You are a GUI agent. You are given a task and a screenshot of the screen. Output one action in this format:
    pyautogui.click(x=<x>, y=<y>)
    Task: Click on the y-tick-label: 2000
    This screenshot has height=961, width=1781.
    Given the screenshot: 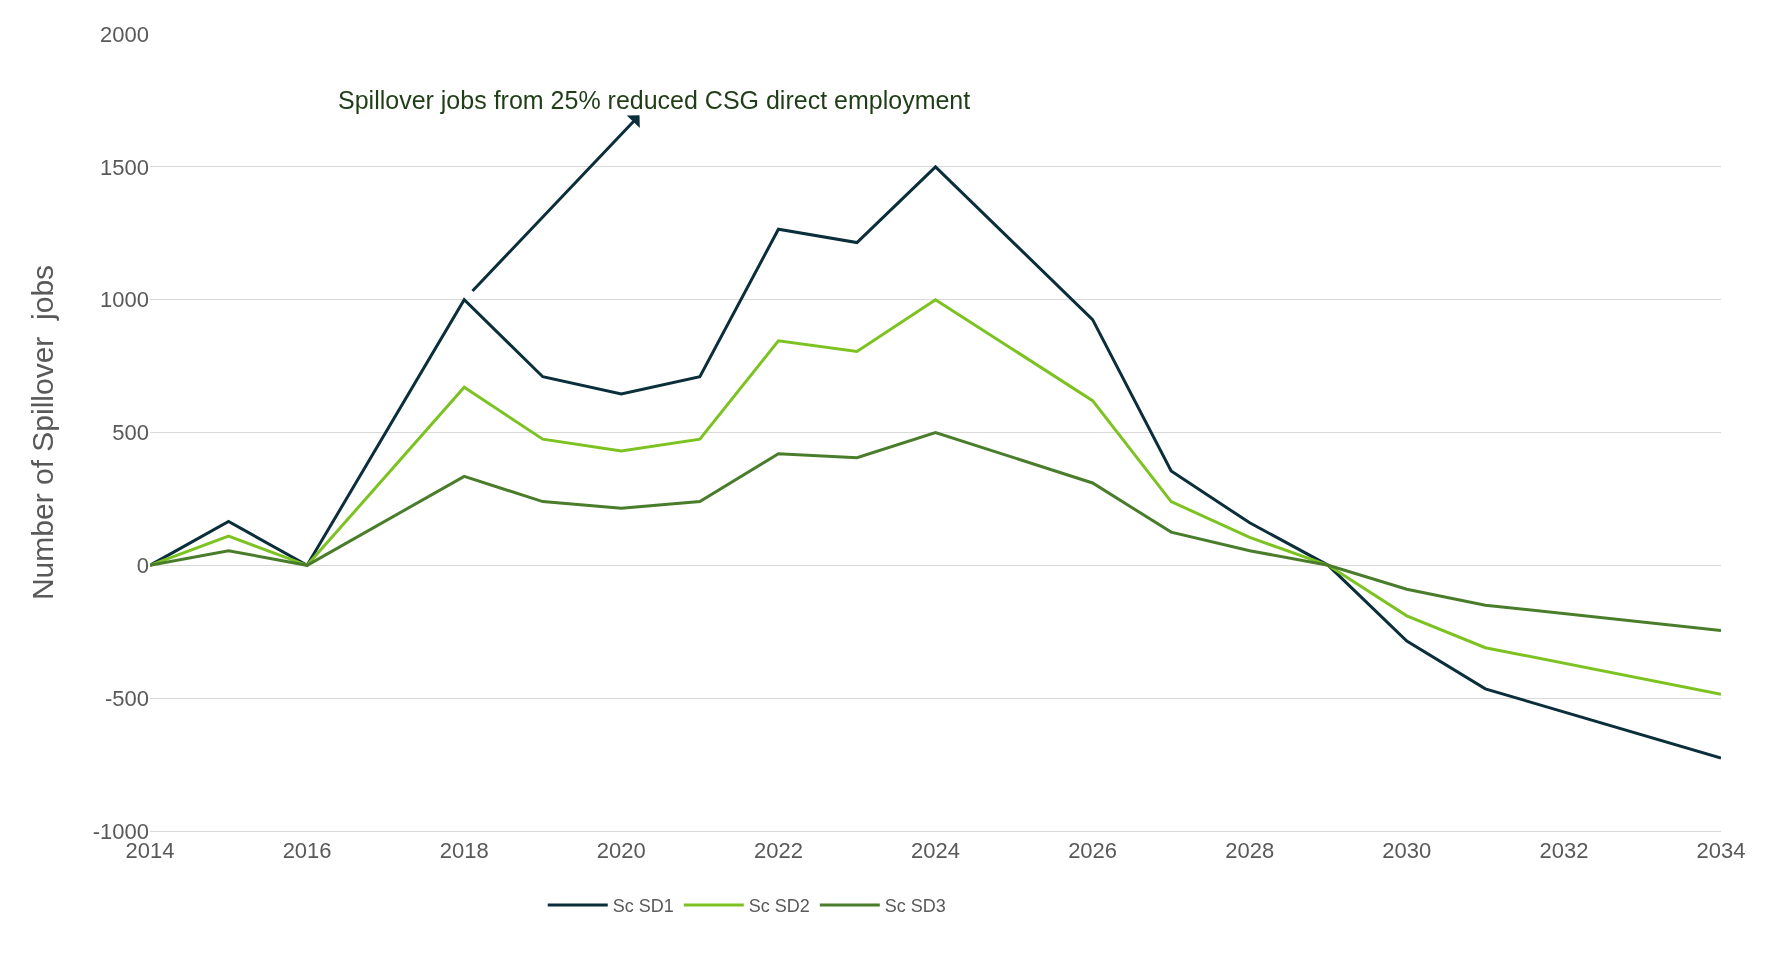 What is the action you would take?
    pyautogui.click(x=124, y=34)
    